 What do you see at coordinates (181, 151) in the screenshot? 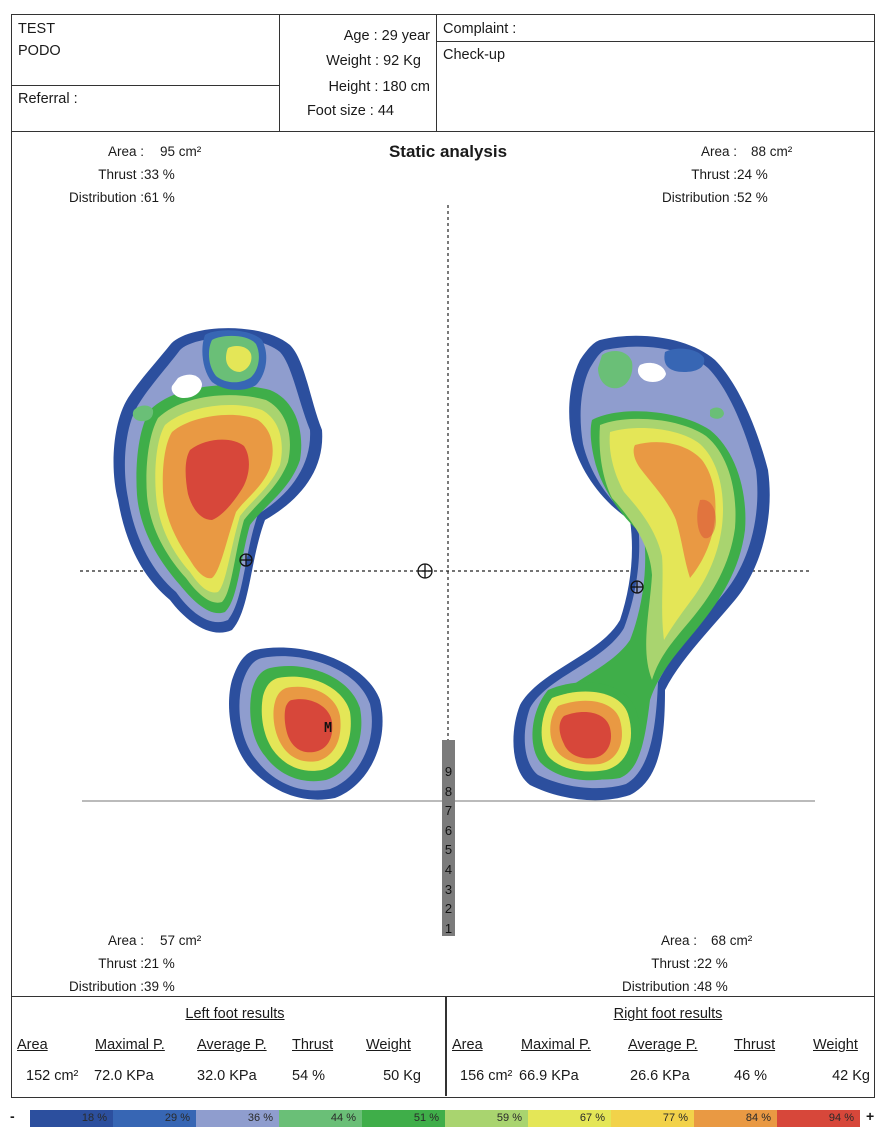
I see `area-value: 95 cm²` at bounding box center [181, 151].